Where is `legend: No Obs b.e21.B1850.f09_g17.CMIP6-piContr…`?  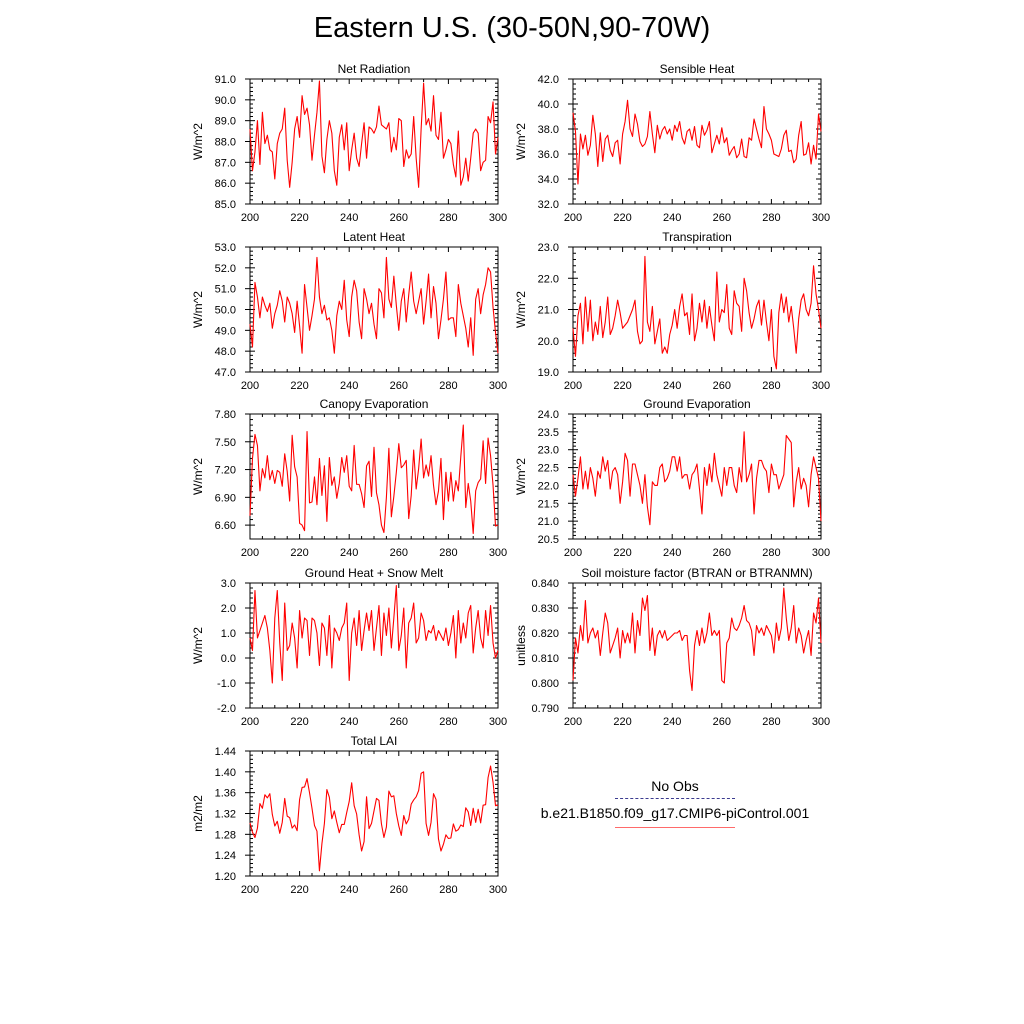
legend: No Obs b.e21.B1850.f09_g17.CMIP6-piContr… is located at coordinates (675, 803).